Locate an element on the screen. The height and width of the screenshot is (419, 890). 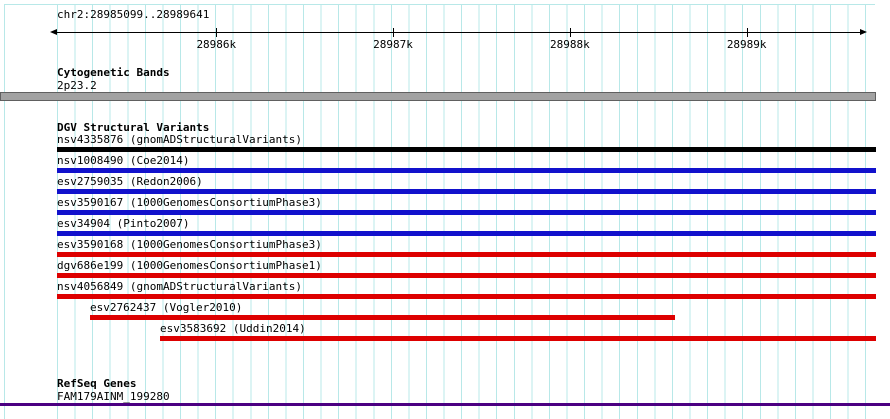
variant-label: dgv686e199 (1000GenomesConsortiumPhase1) is located at coordinates (189, 265).